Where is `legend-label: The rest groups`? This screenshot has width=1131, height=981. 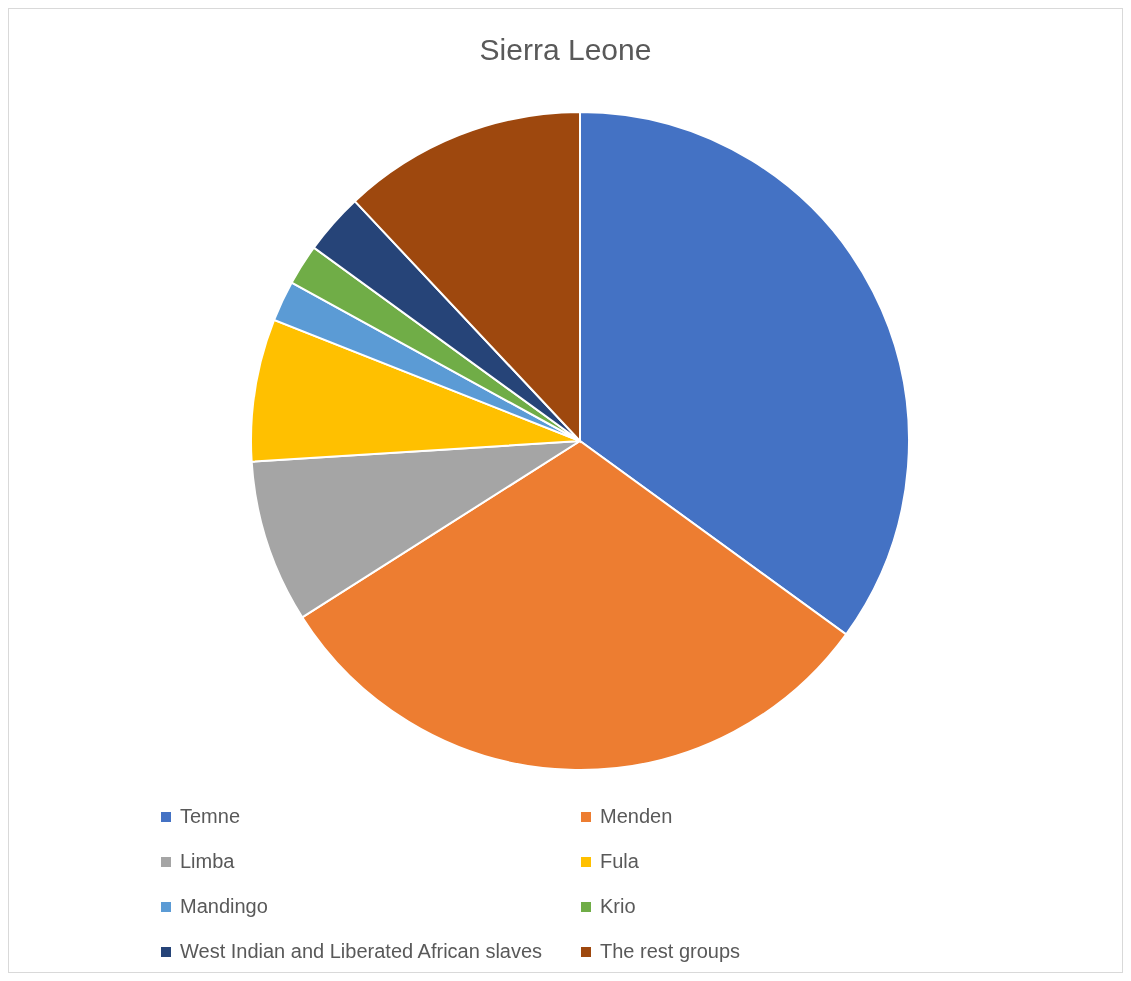
legend-label: The rest groups is located at coordinates (670, 951).